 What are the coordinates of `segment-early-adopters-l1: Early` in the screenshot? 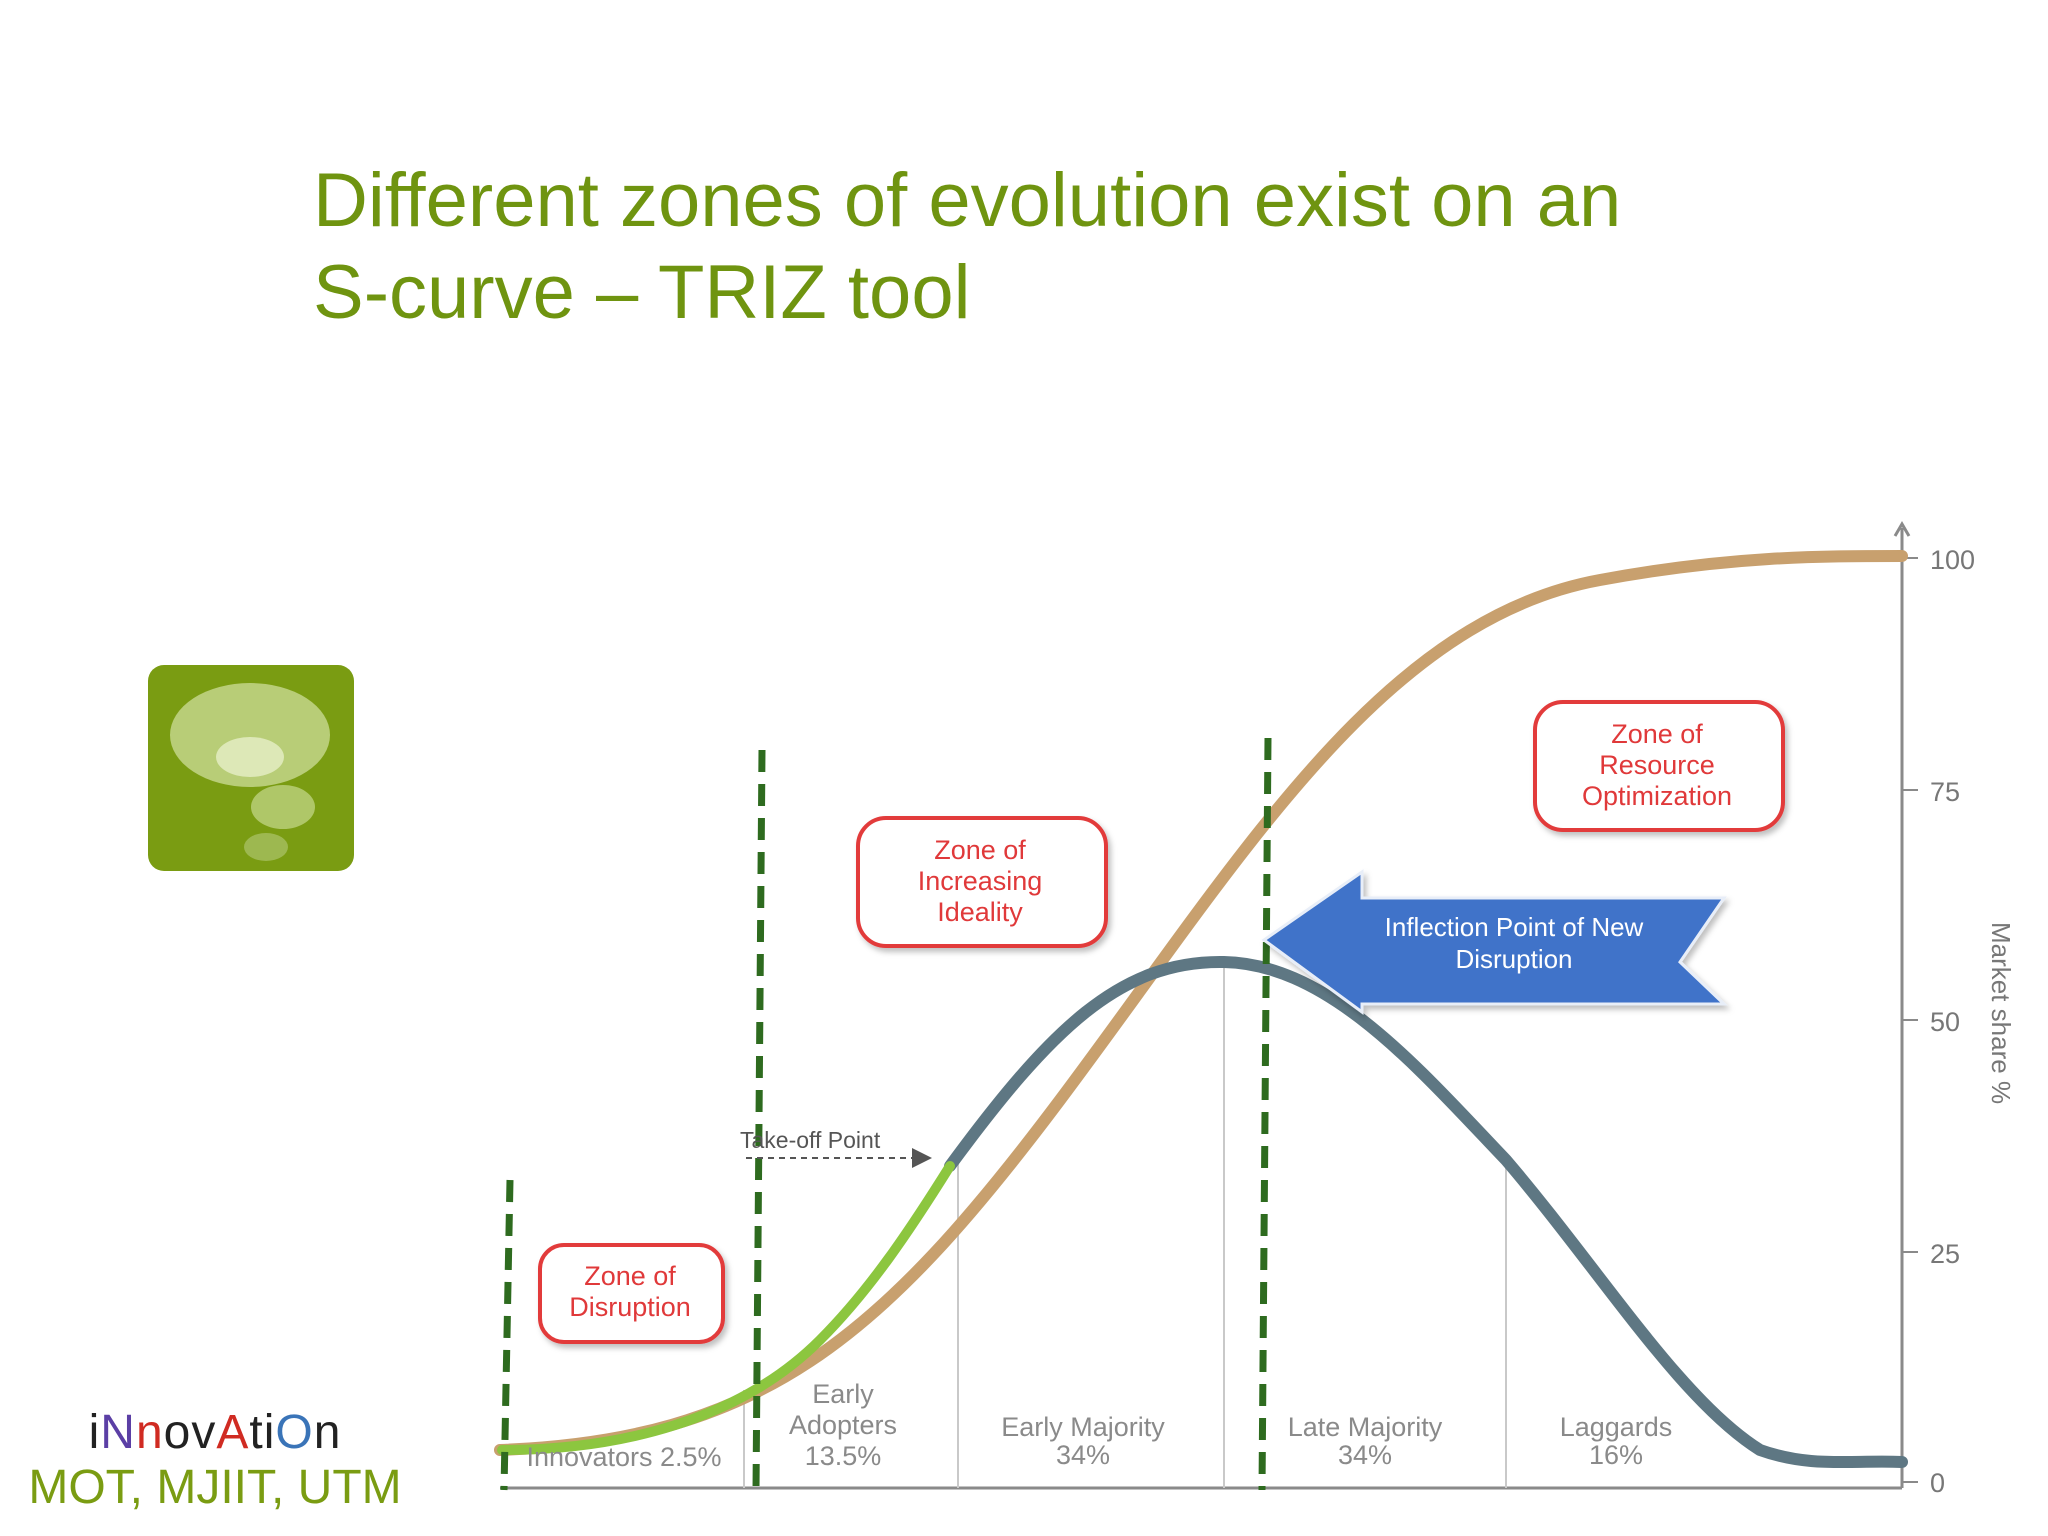 It's located at (843, 1394).